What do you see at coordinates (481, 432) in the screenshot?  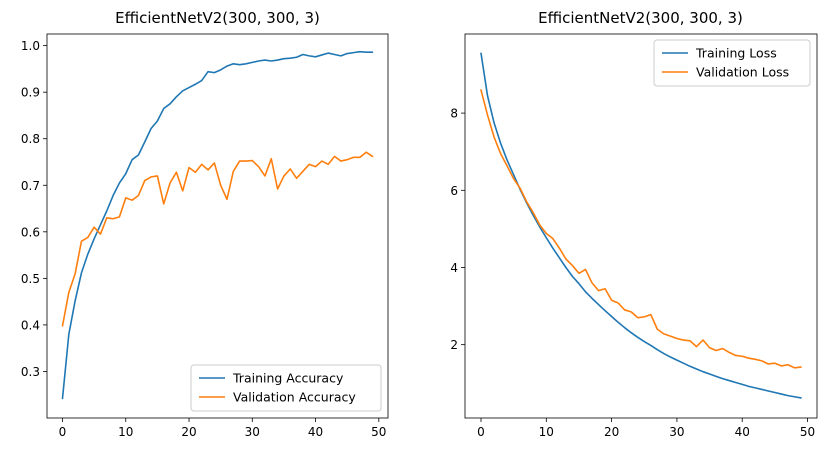 I see `loss-x-tick-label: 0` at bounding box center [481, 432].